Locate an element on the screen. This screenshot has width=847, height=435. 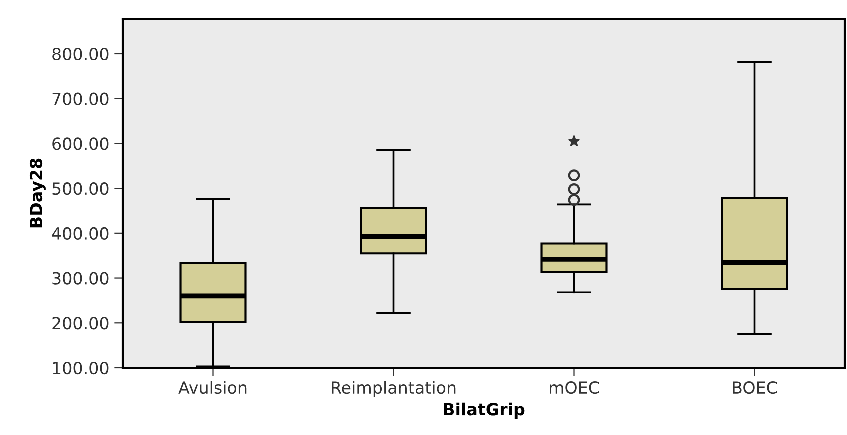
y-tick-label: 700.00 is located at coordinates (80, 99).